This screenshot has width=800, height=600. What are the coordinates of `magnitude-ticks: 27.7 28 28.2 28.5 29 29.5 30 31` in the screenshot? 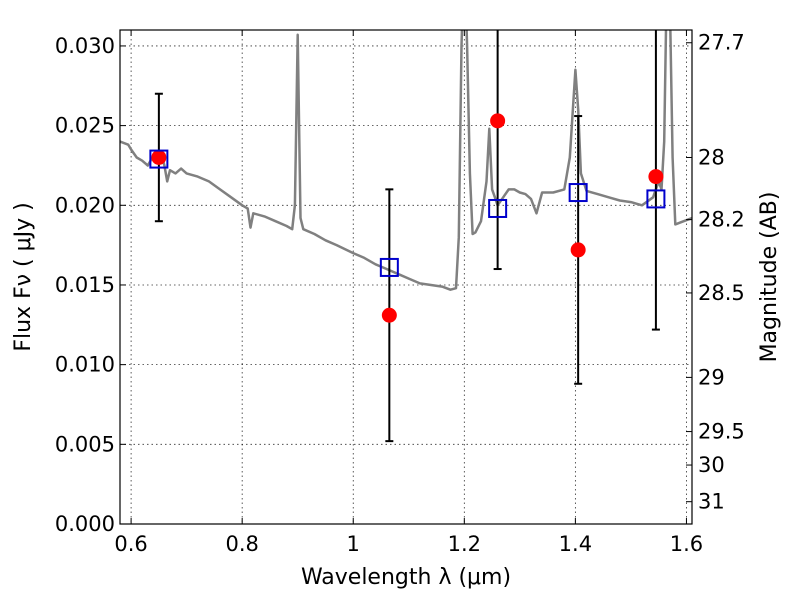 It's located at (715, 272).